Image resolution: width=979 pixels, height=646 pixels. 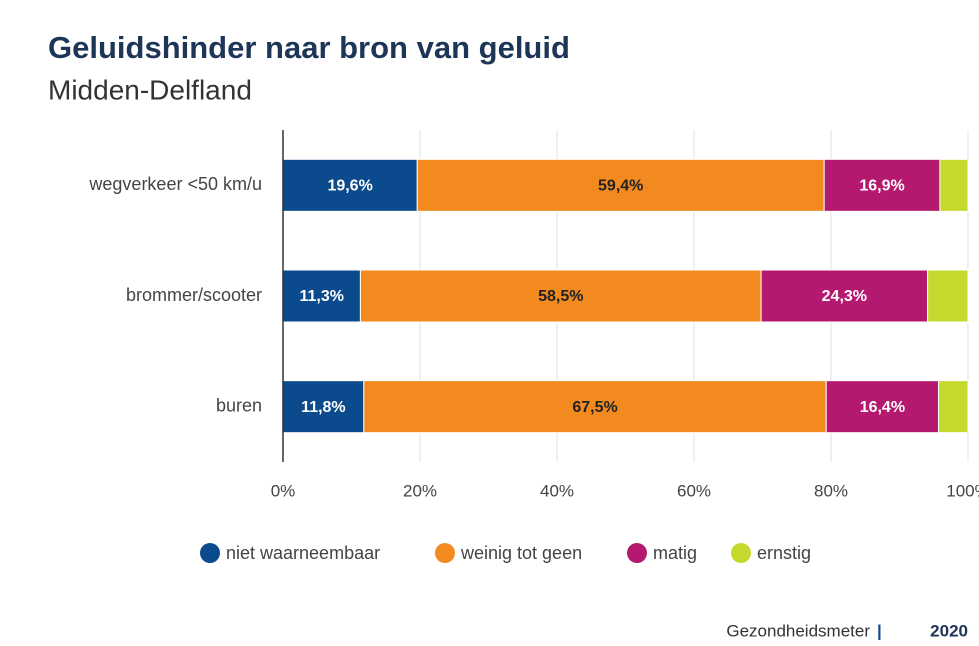 What do you see at coordinates (309, 47) in the screenshot?
I see `chart-title: Geluidshinder naar bron van geluid` at bounding box center [309, 47].